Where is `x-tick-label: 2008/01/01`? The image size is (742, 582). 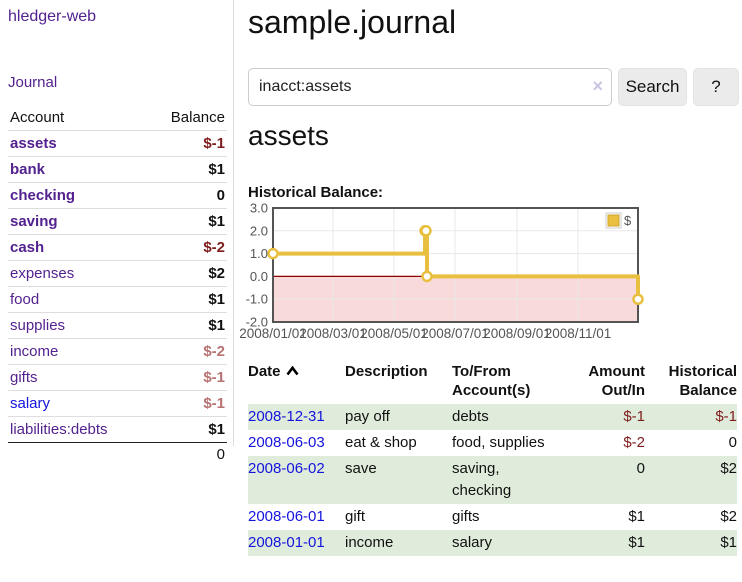 x-tick-label: 2008/01/01 is located at coordinates (273, 333).